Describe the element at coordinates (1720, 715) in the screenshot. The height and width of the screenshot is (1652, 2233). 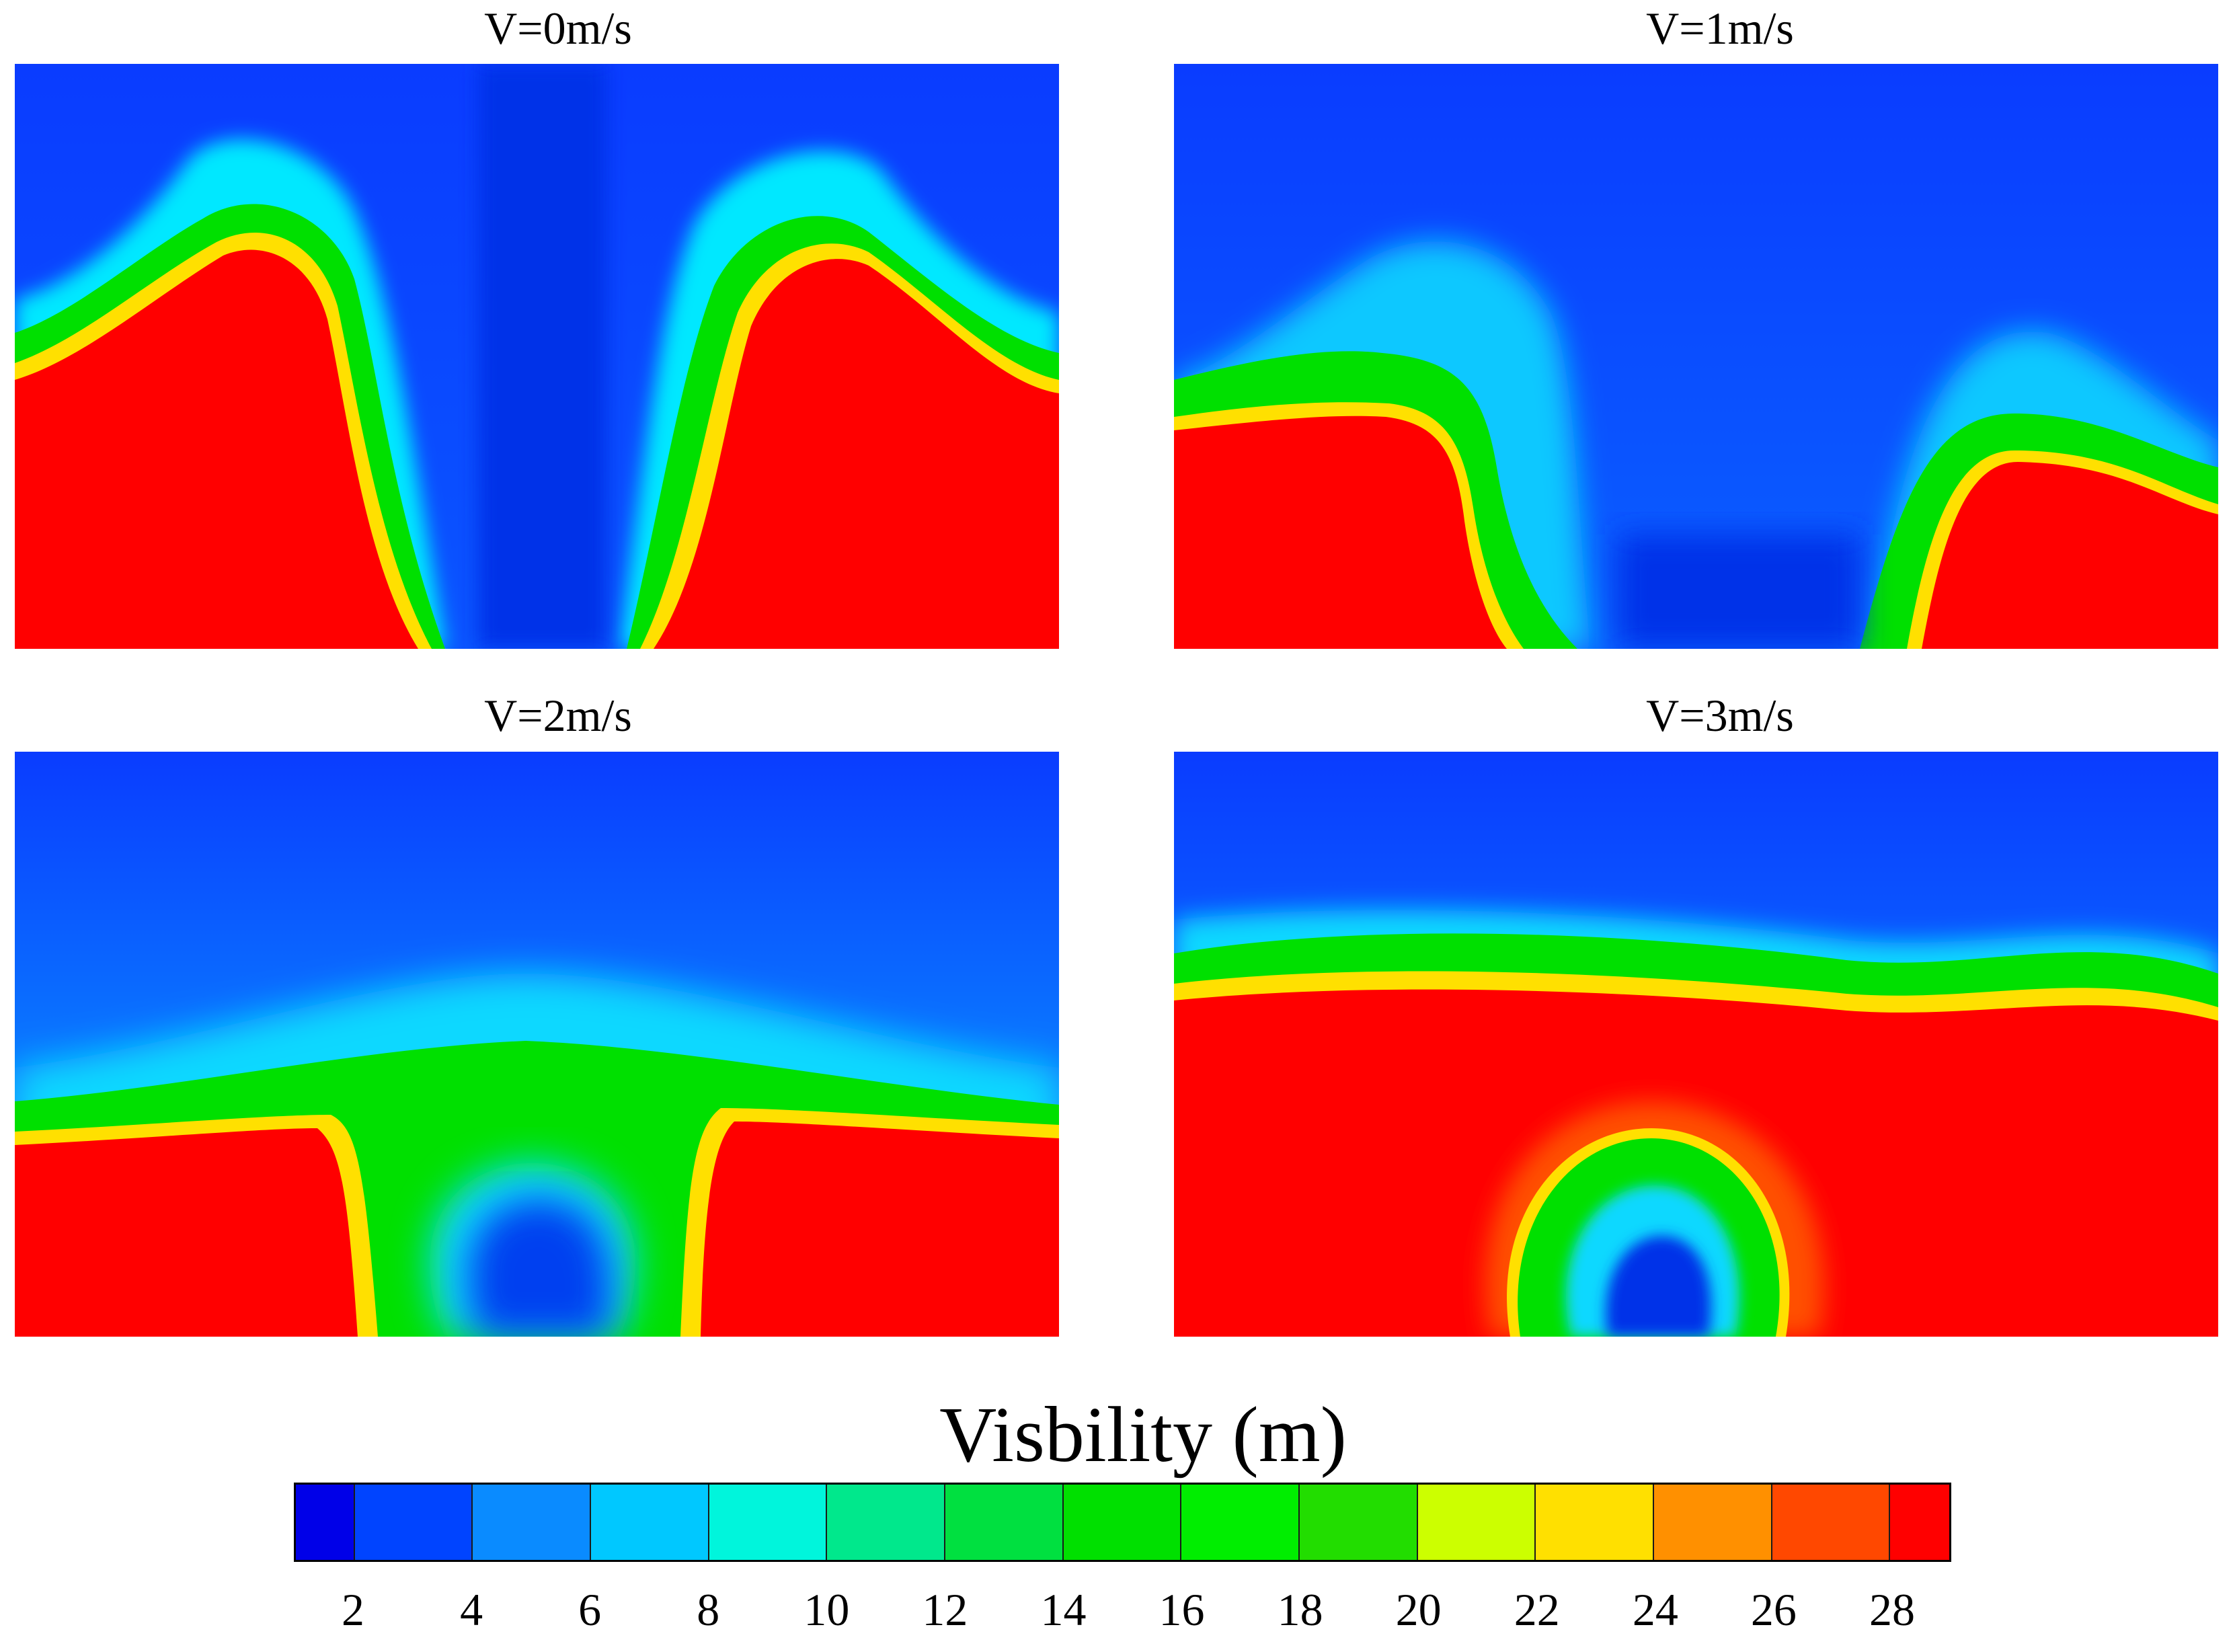
I see `panel-title-v3: V=3m/s` at that location.